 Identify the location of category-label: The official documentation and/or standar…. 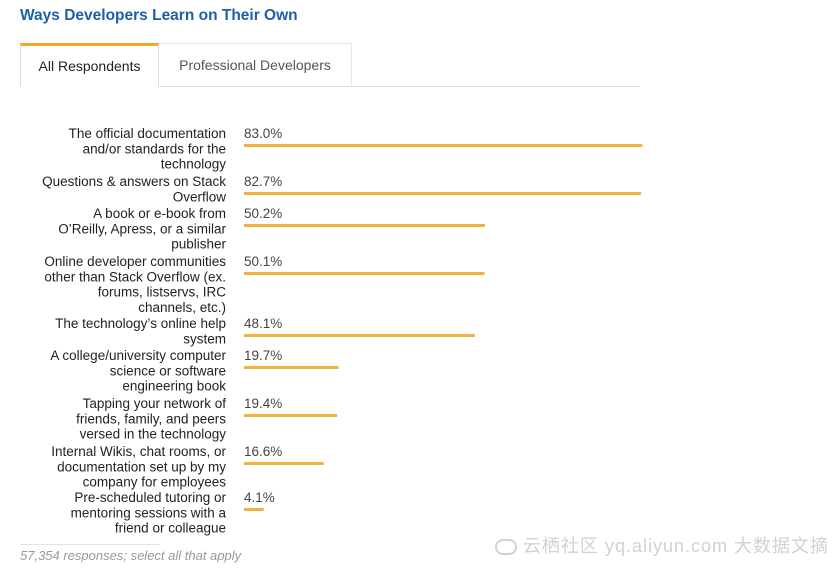
(148, 149).